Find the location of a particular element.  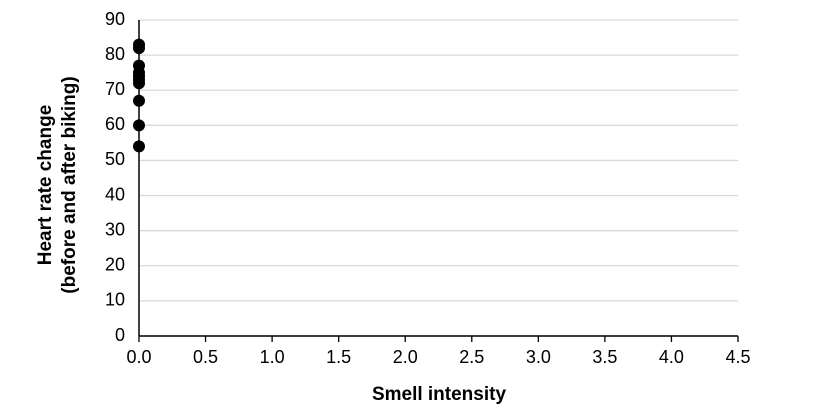

y-tick-label: 90 is located at coordinates (115, 19).